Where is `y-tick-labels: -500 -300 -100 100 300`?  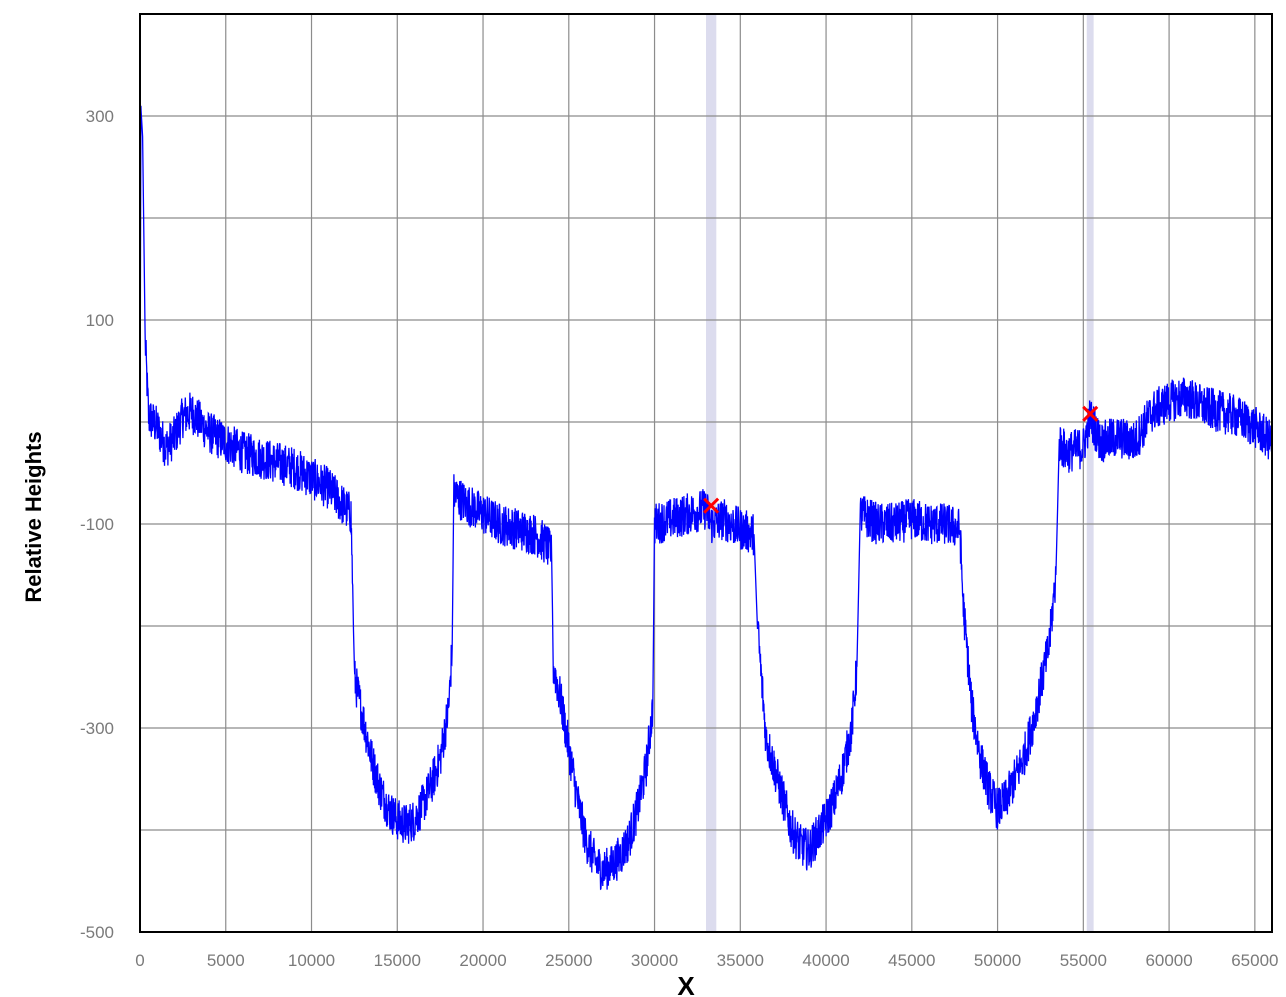 y-tick-labels: -500 -300 -100 100 300 is located at coordinates (97, 524).